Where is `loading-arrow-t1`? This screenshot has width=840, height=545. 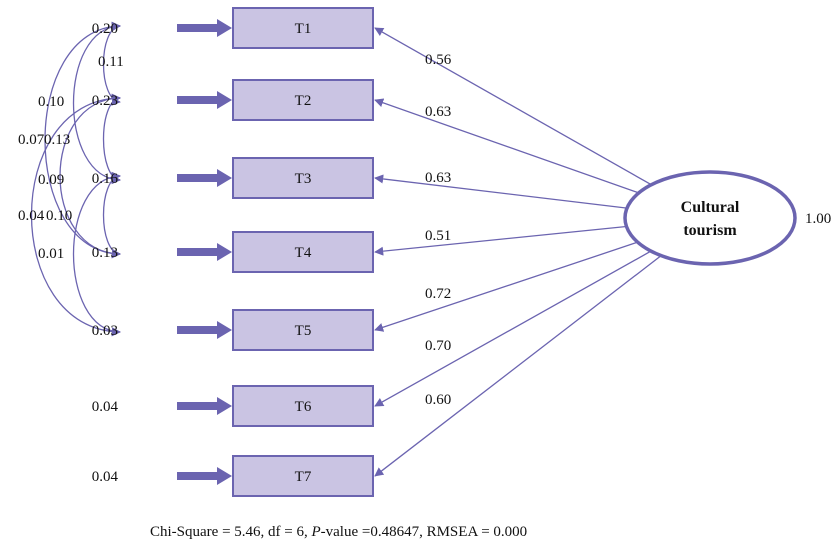
loading-arrow-t1 is located at coordinates (513, 106).